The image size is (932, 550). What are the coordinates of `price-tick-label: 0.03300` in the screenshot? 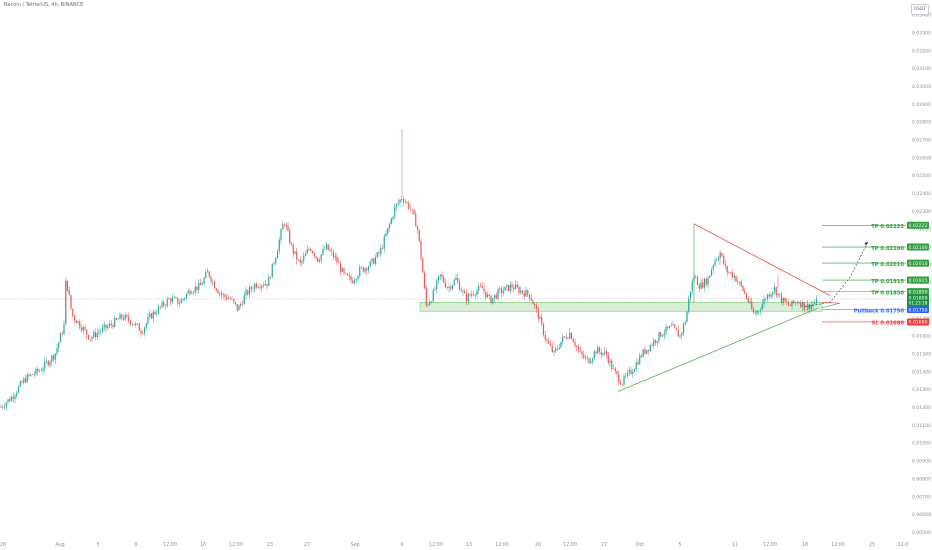 It's located at (921, 33).